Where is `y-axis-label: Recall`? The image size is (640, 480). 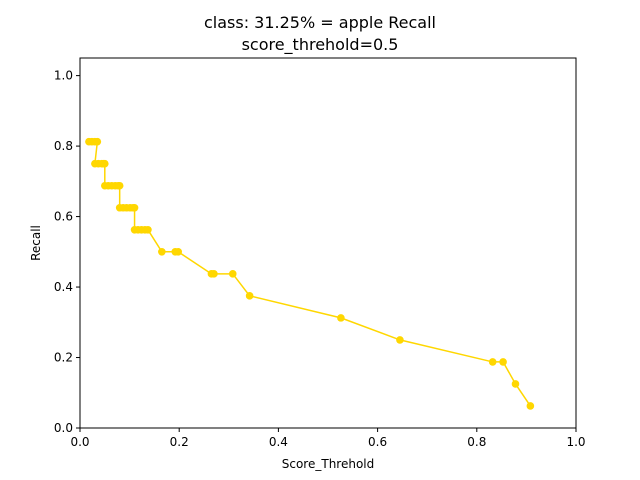
y-axis-label: Recall is located at coordinates (36, 243).